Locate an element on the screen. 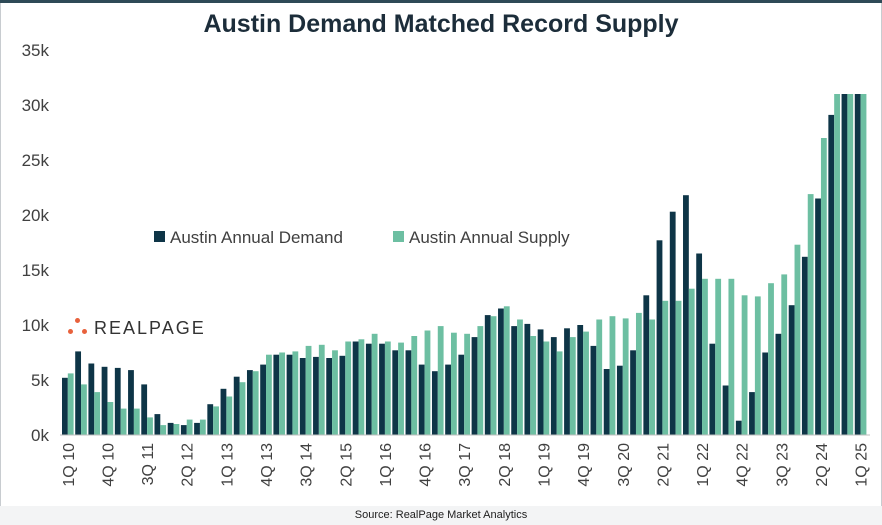 Image resolution: width=882 pixels, height=525 pixels. legend: Austin Annual Demand Austin Annual Supply is located at coordinates (362, 237).